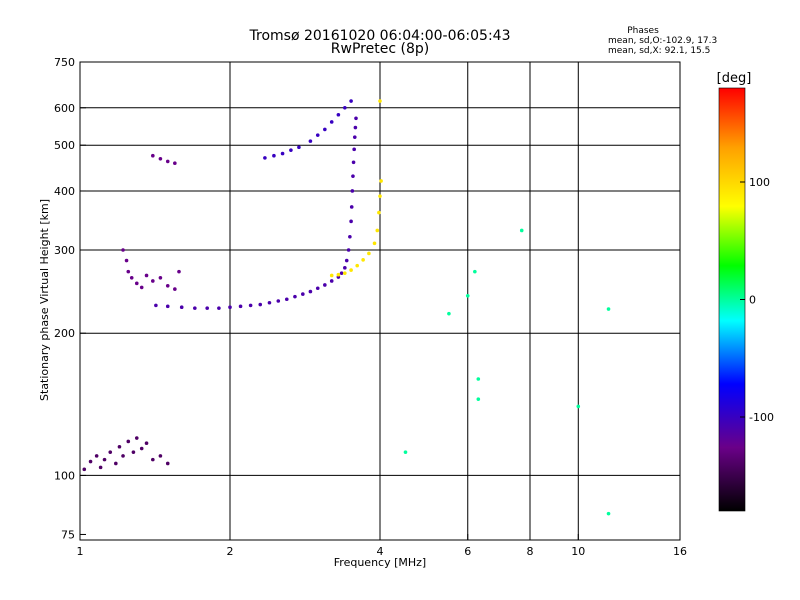 This screenshot has width=800, height=600. Describe the element at coordinates (752, 300) in the screenshot. I see `colorbar-tick-label: 0` at that location.